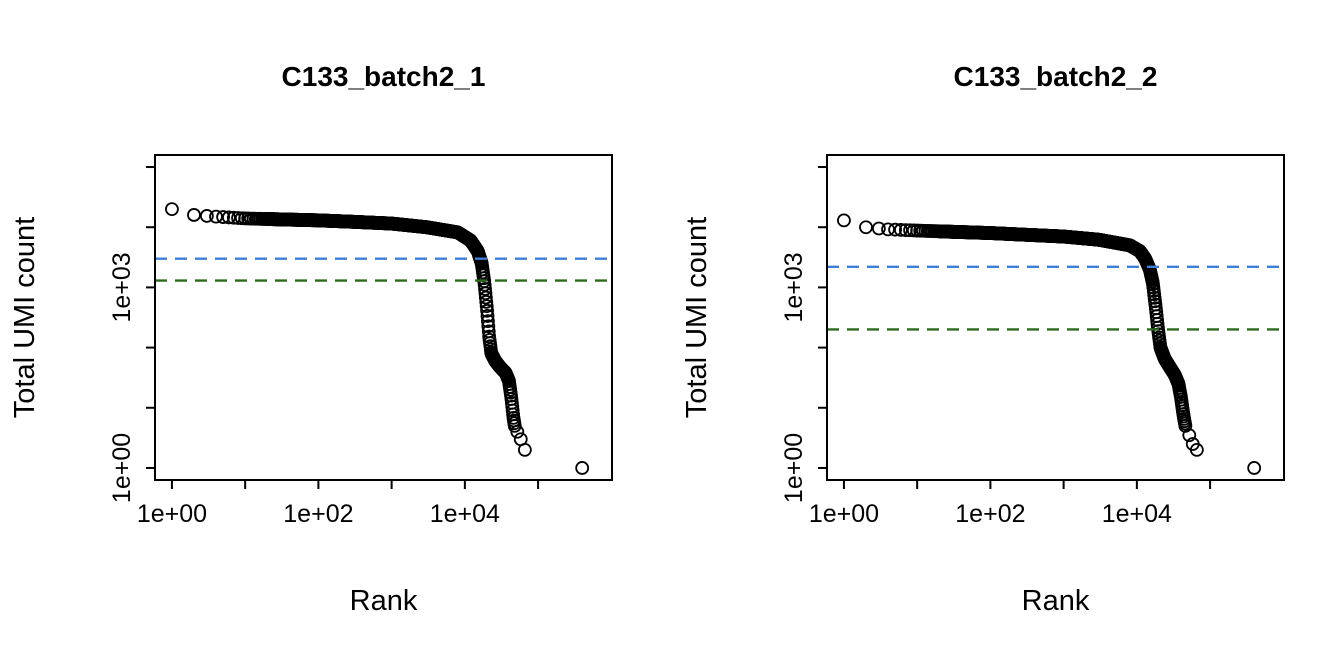 The width and height of the screenshot is (1344, 672). I want to click on chart-title: C133_batch2_1, so click(384, 76).